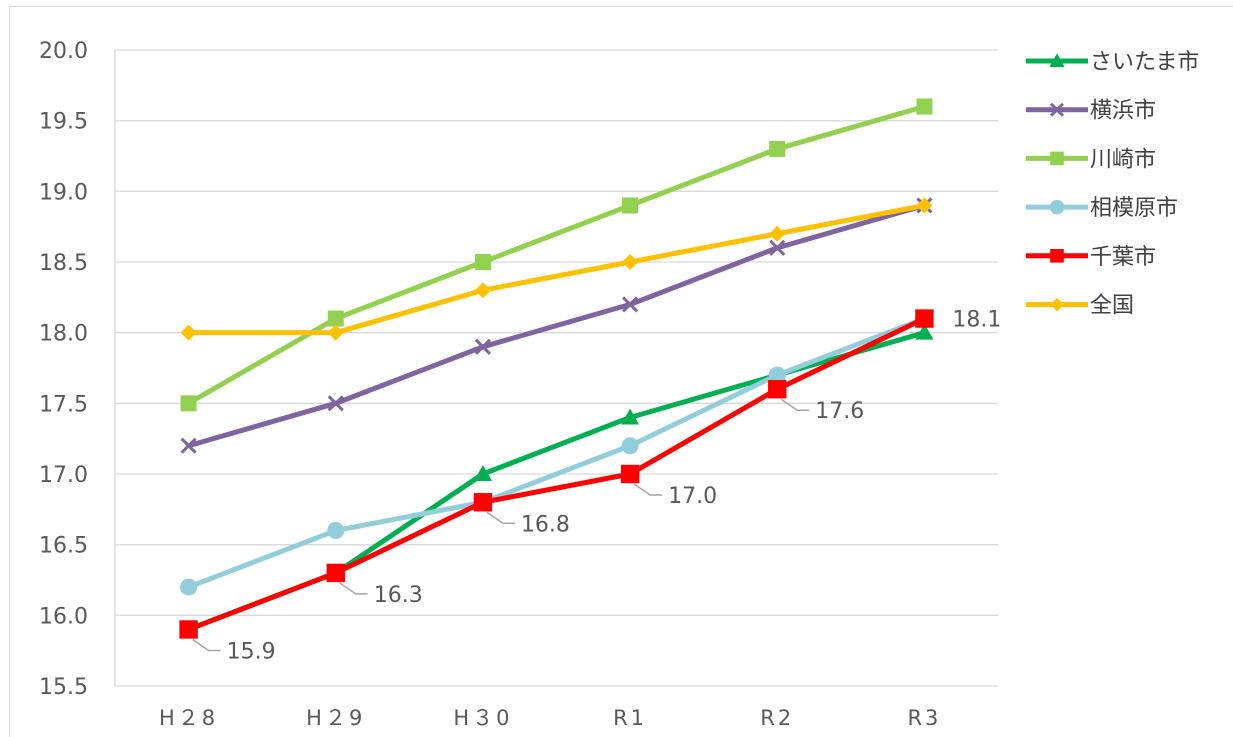 The image size is (1233, 737). What do you see at coordinates (1112, 306) in the screenshot?
I see `legend-label: 全国` at bounding box center [1112, 306].